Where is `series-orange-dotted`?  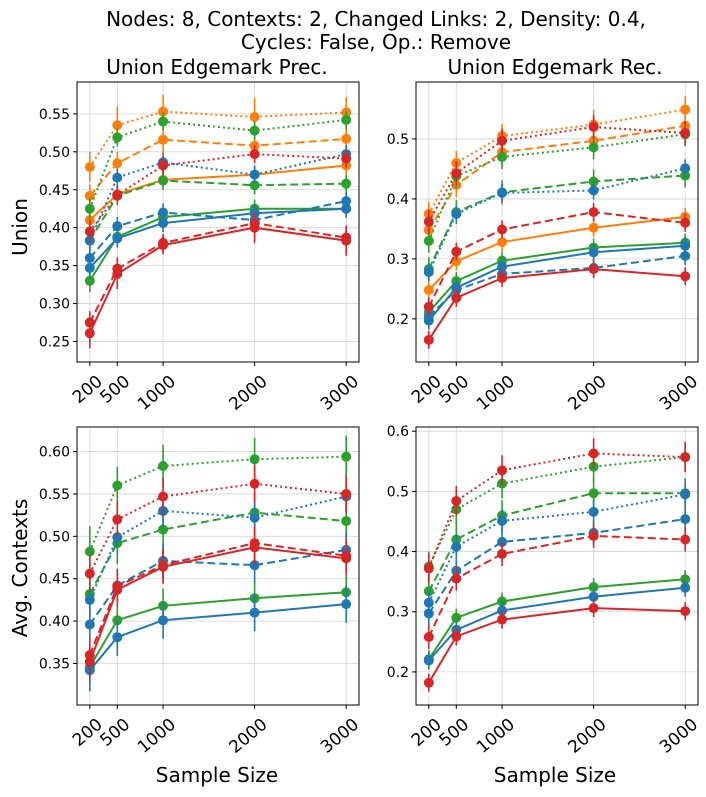 series-orange-dotted is located at coordinates (557, 161).